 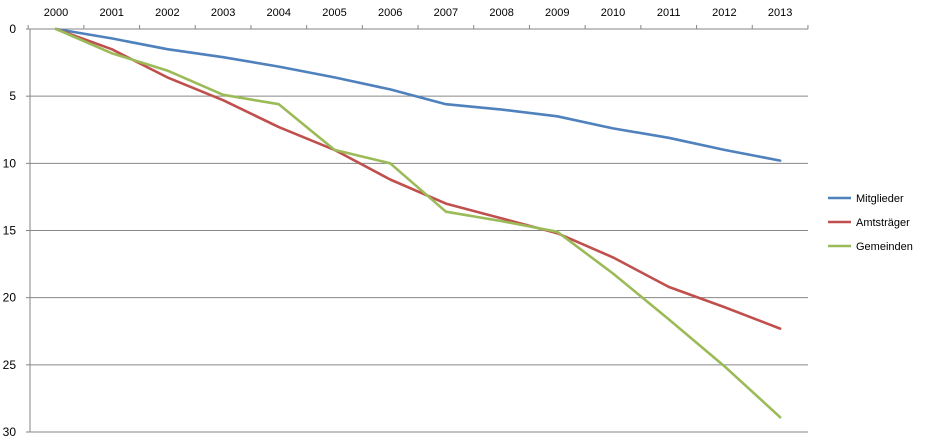 I want to click on x-tick-label: 2006, so click(x=390, y=13).